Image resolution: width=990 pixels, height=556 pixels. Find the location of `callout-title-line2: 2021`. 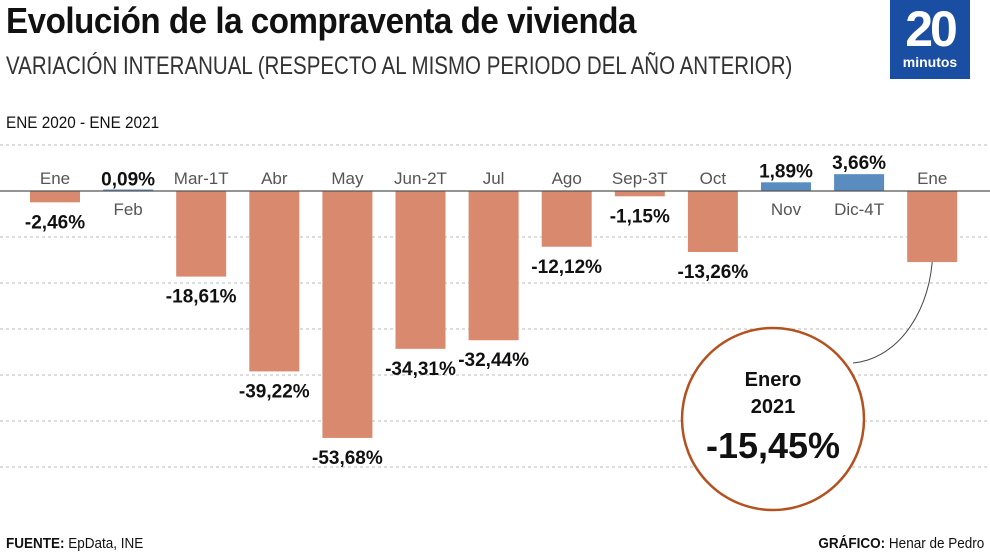

callout-title-line2: 2021 is located at coordinates (773, 407).